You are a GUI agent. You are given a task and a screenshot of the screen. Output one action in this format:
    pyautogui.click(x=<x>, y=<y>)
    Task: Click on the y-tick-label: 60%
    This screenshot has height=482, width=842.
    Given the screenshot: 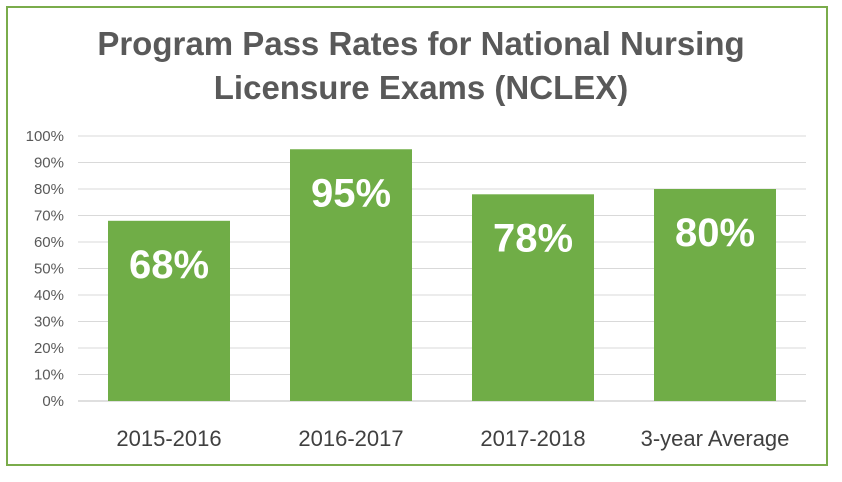 What is the action you would take?
    pyautogui.click(x=49, y=242)
    